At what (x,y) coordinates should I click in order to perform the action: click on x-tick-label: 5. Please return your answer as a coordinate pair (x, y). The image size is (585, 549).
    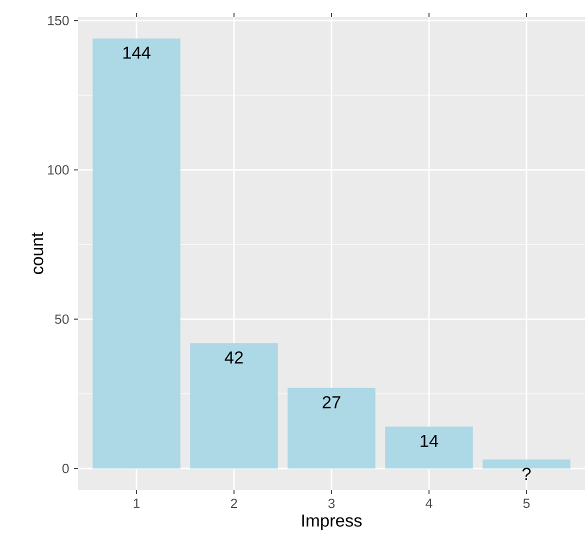
    Looking at the image, I should click on (526, 503).